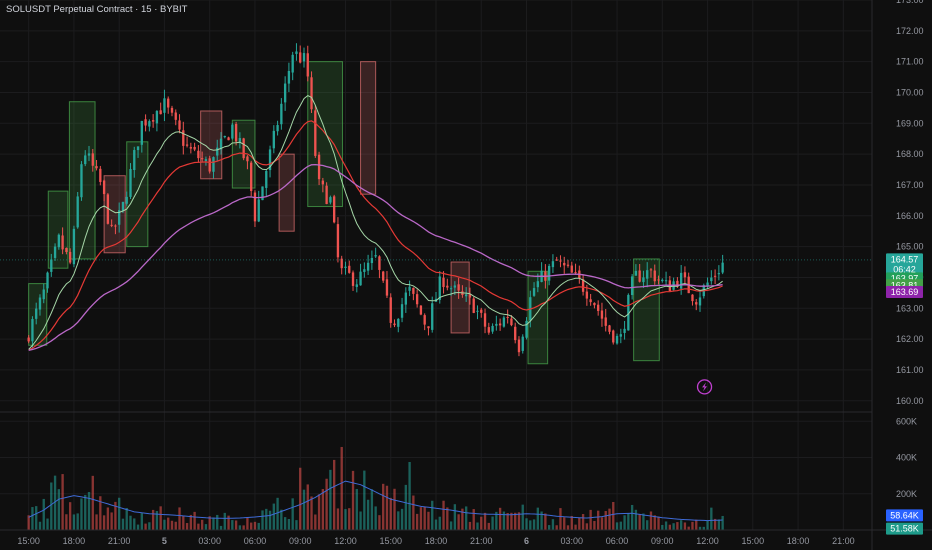  I want to click on bearish-zone, so click(286, 192).